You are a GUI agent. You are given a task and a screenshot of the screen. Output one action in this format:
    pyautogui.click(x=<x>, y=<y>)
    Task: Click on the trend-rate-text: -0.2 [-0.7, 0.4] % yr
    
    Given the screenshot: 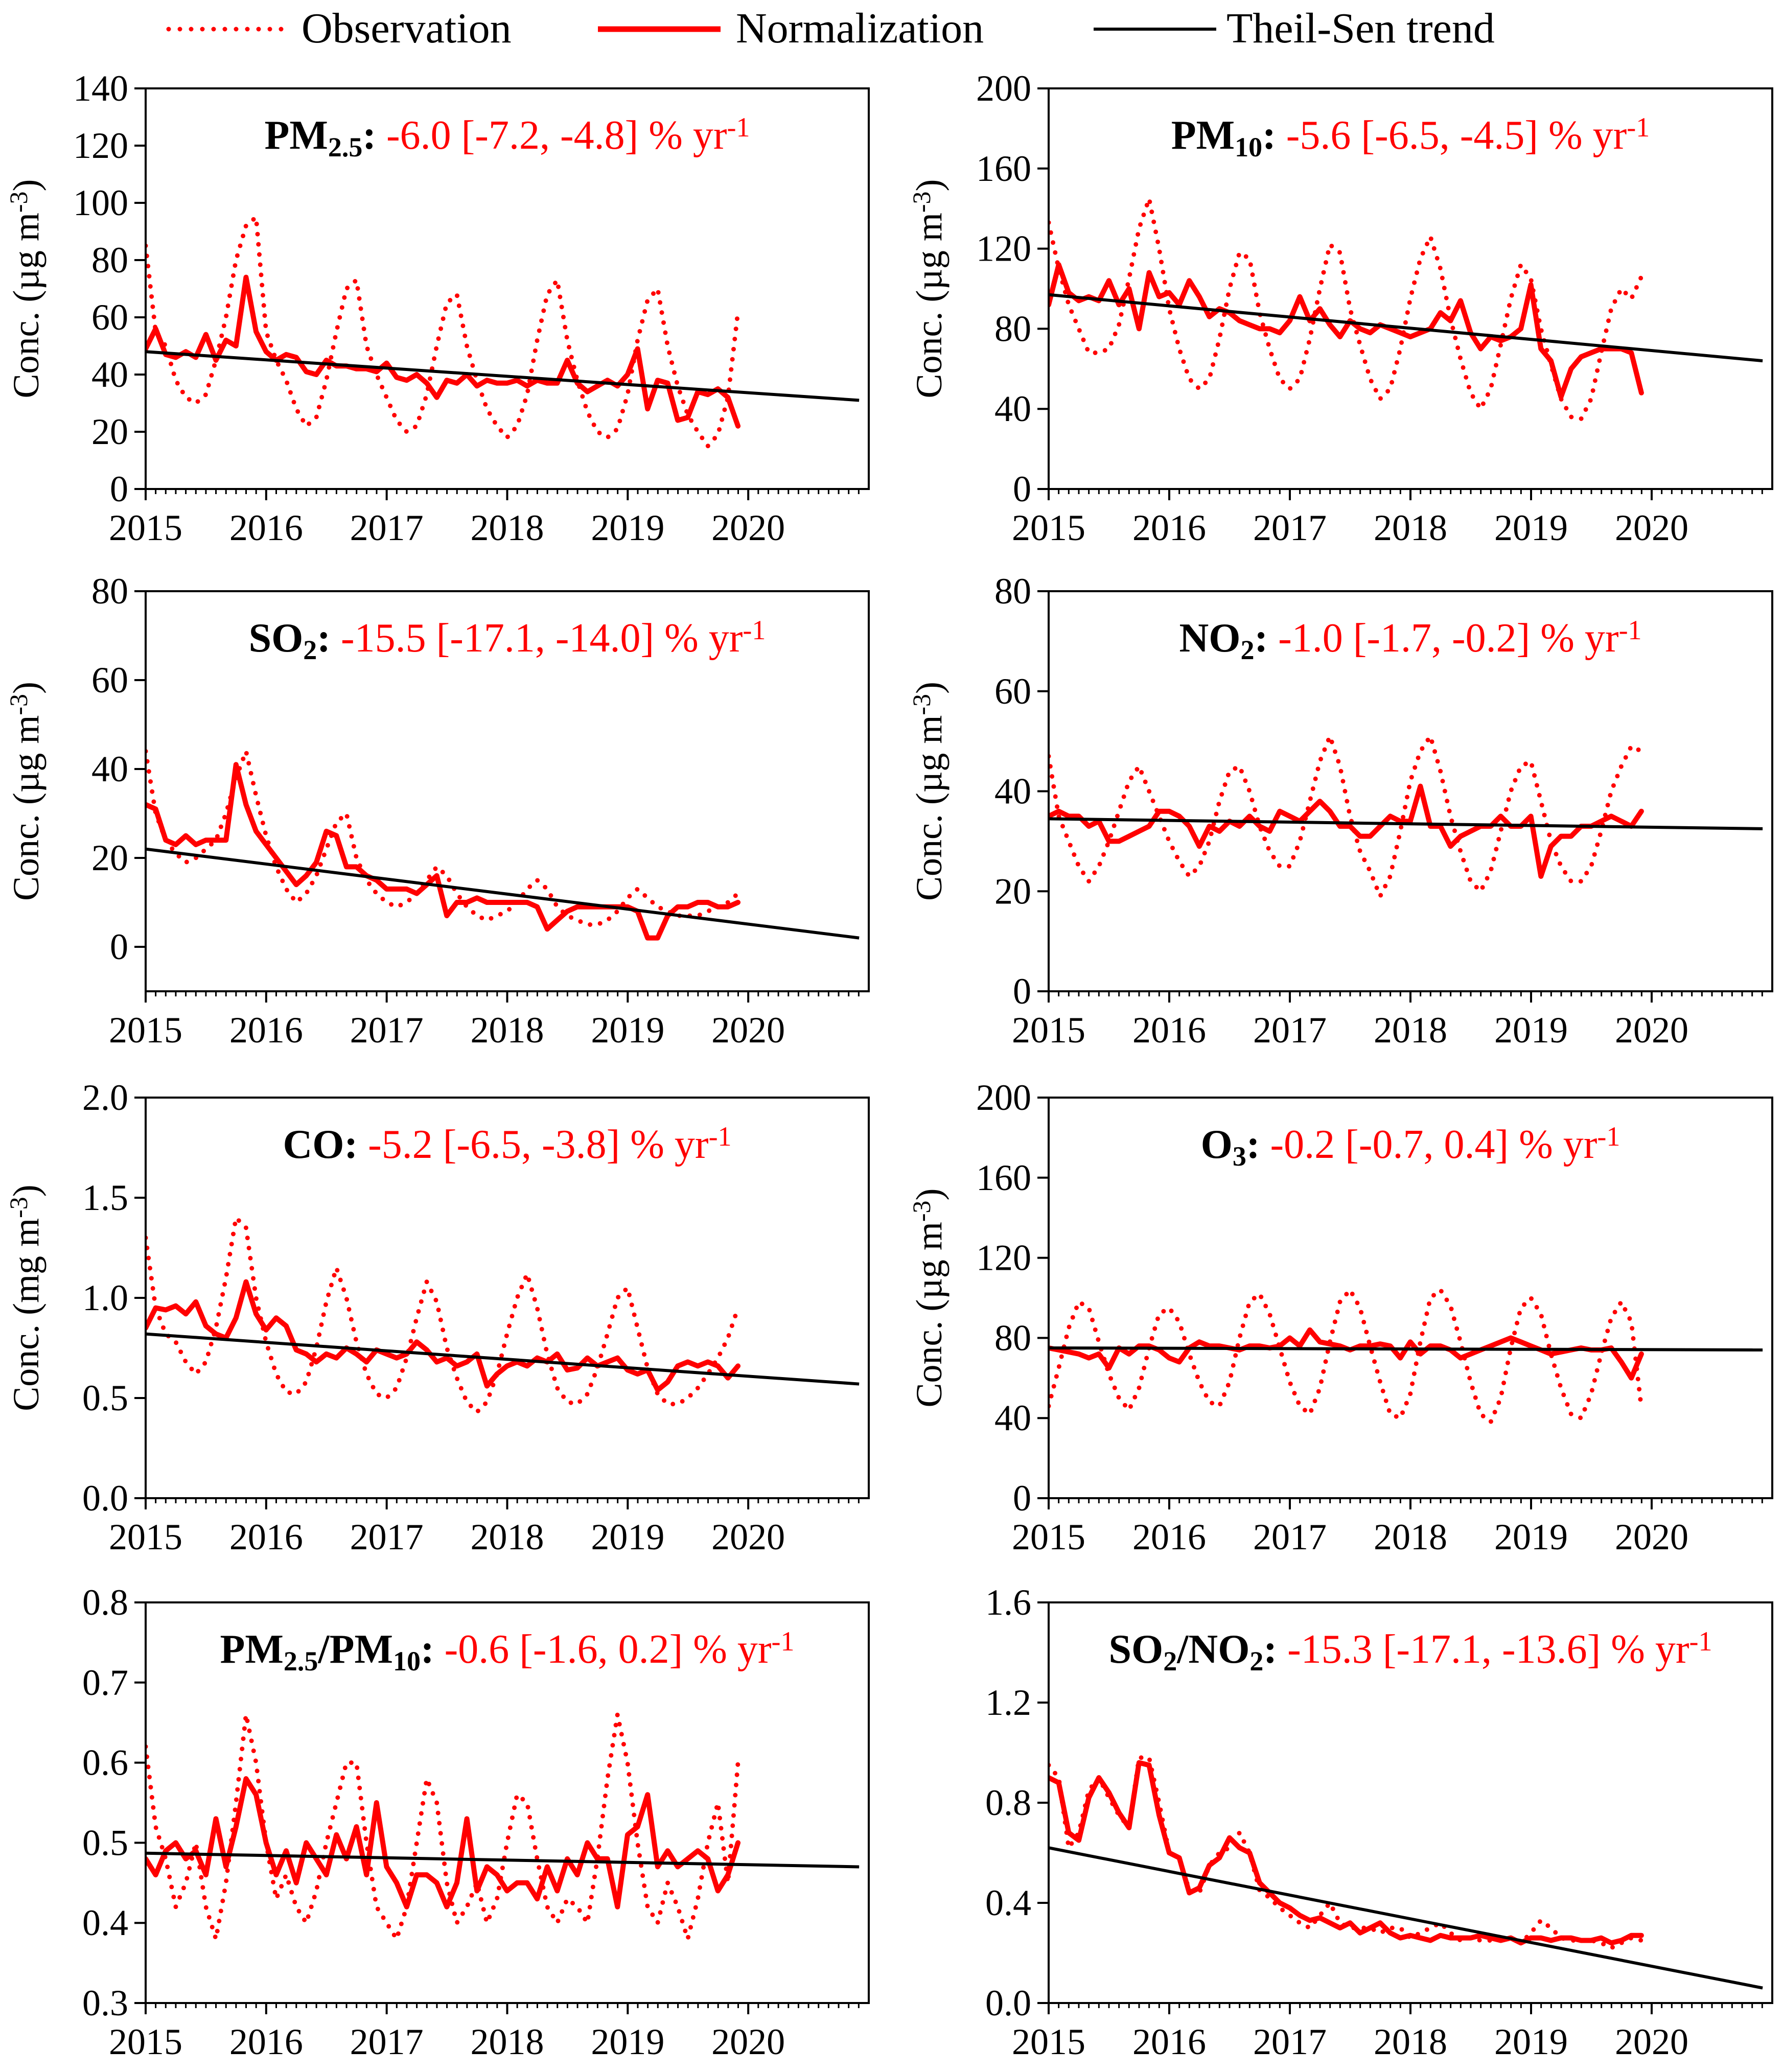 What is the action you would take?
    pyautogui.click(x=1428, y=1144)
    